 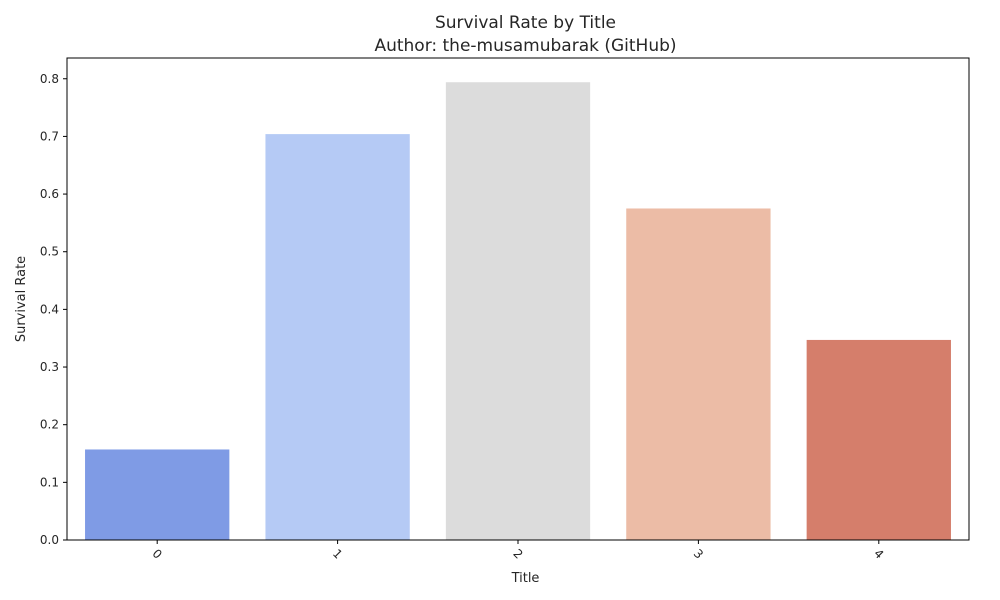 I want to click on x-tick-label: 3, so click(x=698, y=553).